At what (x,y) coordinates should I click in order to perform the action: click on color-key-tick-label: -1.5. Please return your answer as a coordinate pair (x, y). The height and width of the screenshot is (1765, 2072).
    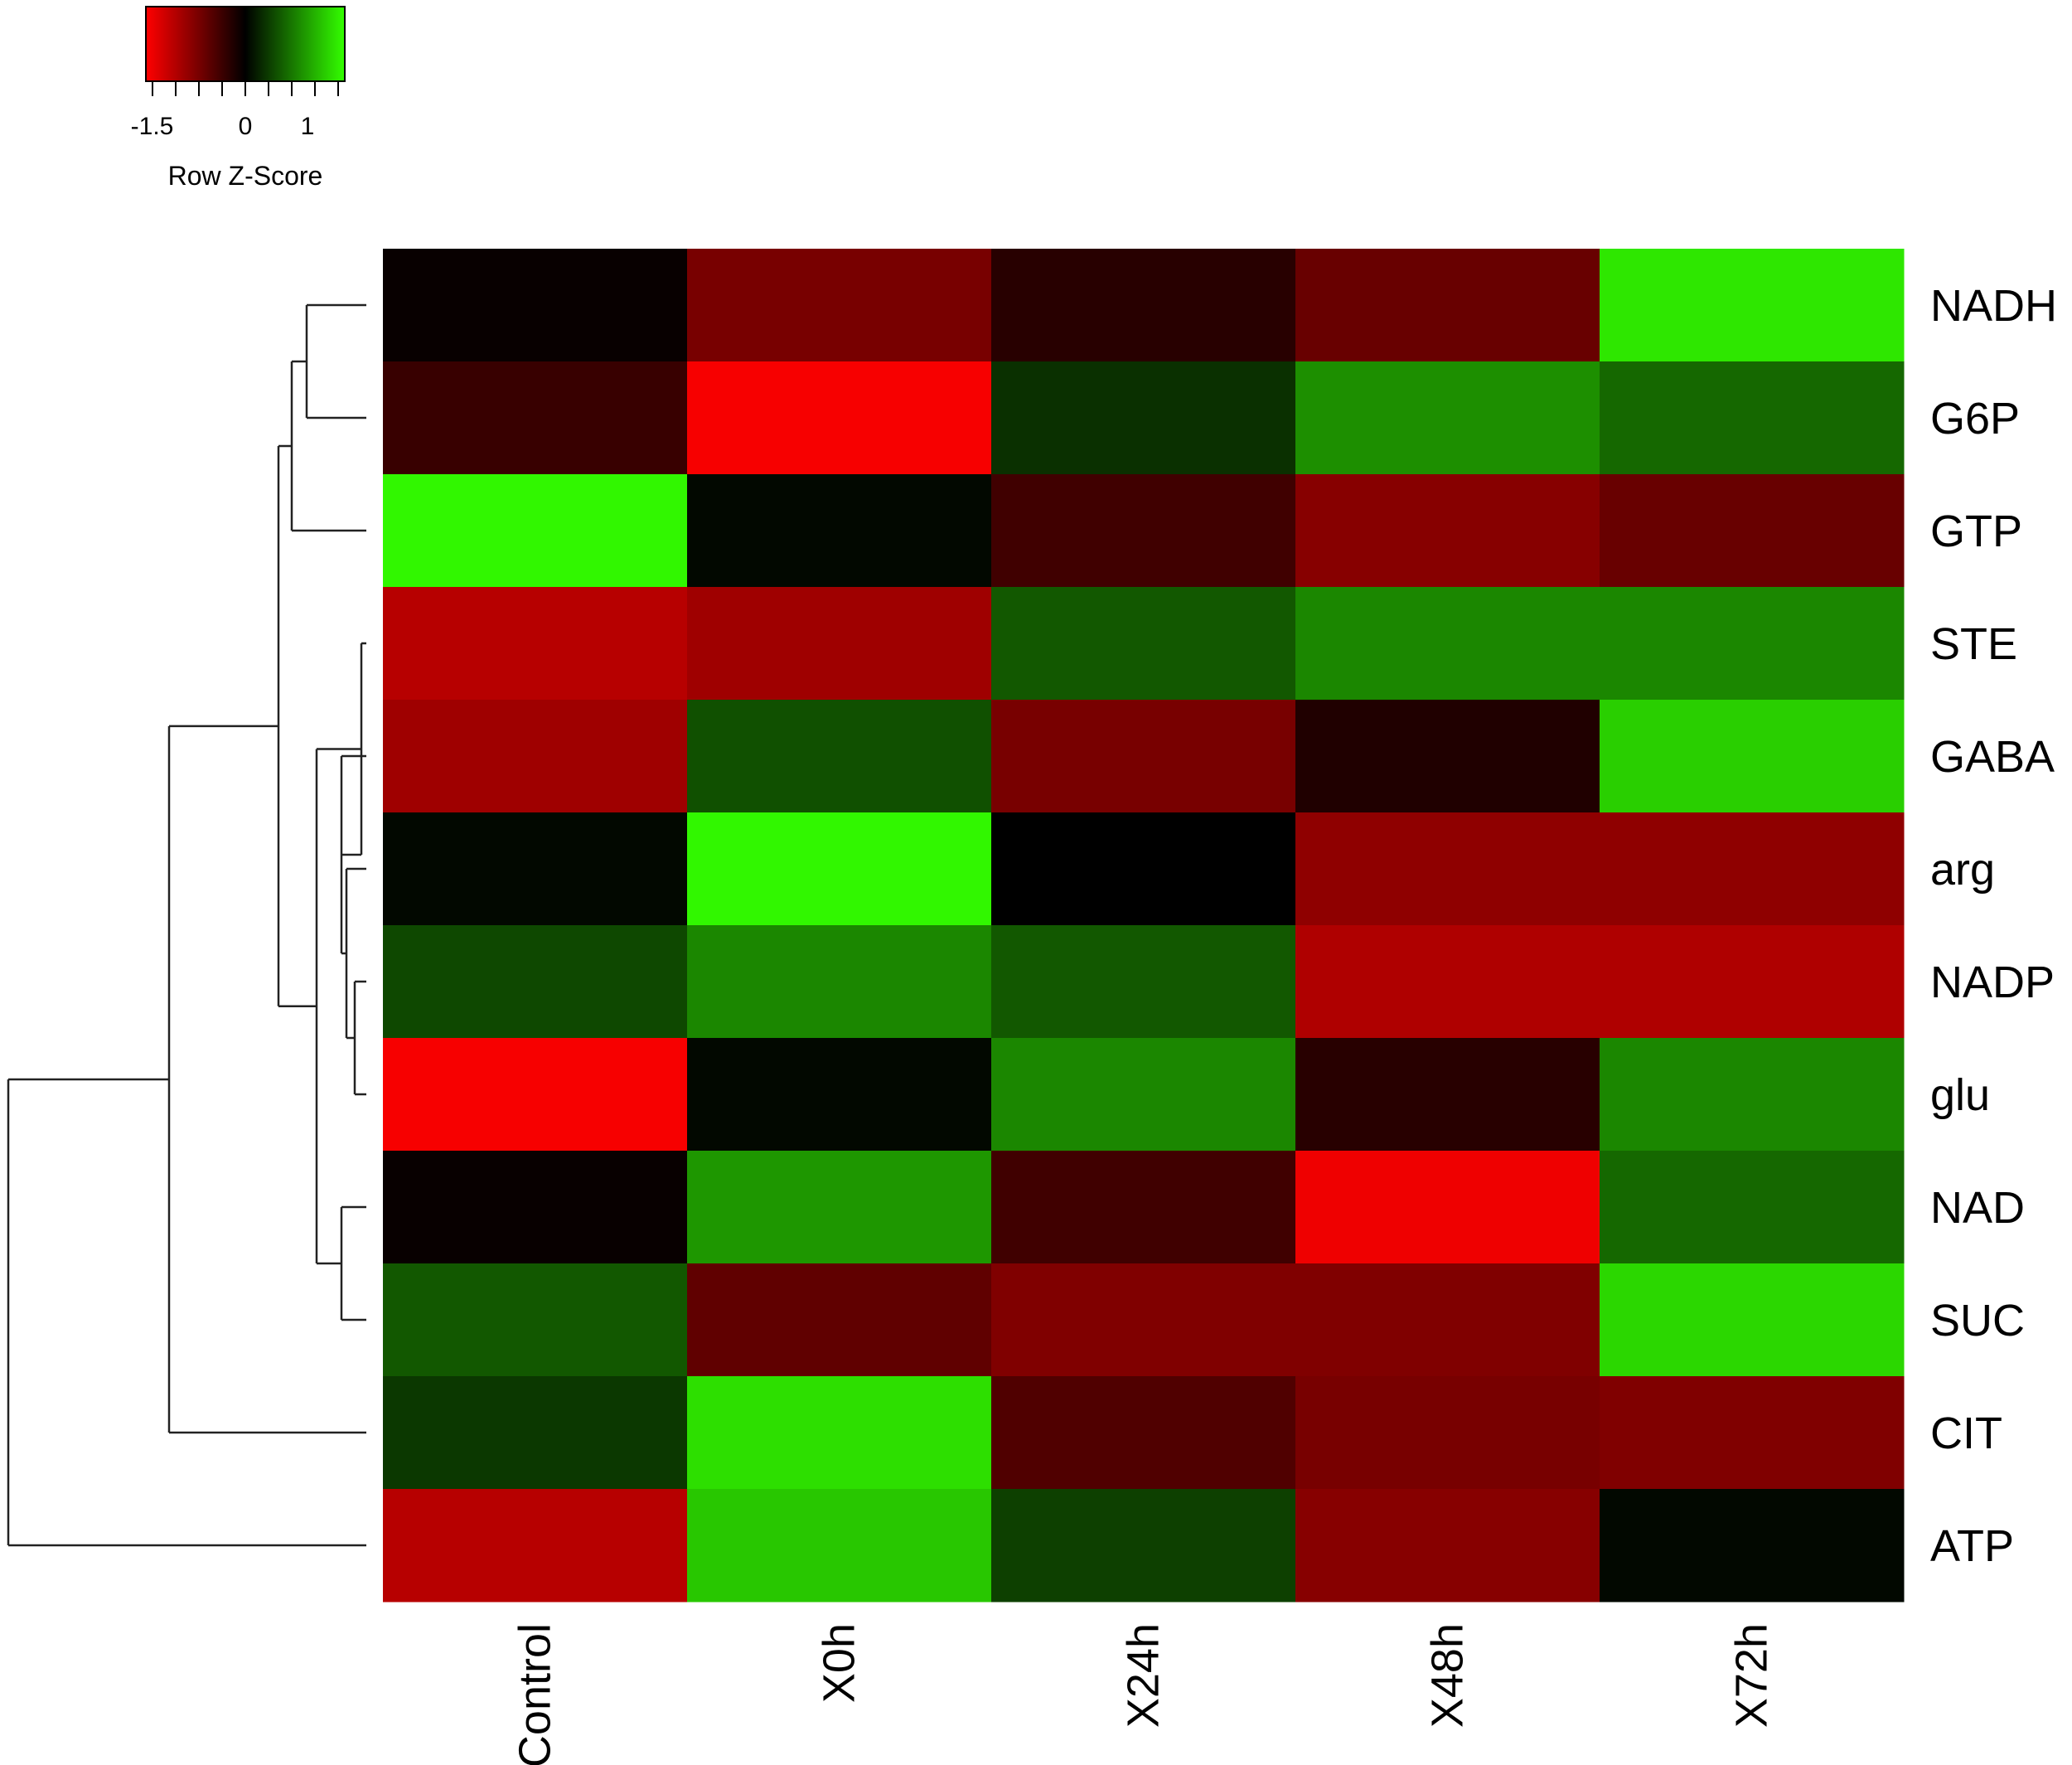
    Looking at the image, I should click on (152, 126).